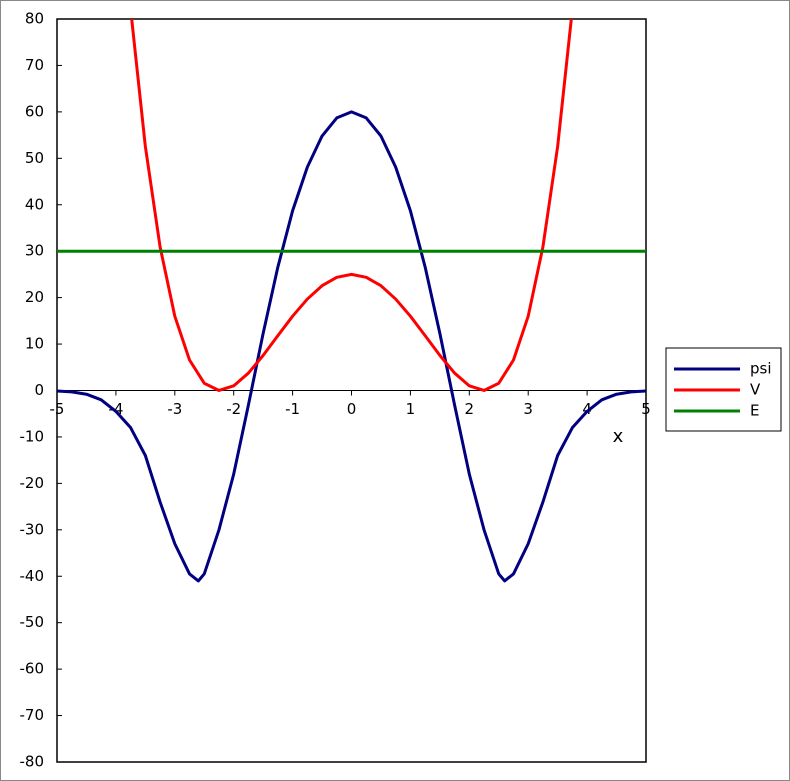  What do you see at coordinates (34, 204) in the screenshot?
I see `y-tick-label: 40` at bounding box center [34, 204].